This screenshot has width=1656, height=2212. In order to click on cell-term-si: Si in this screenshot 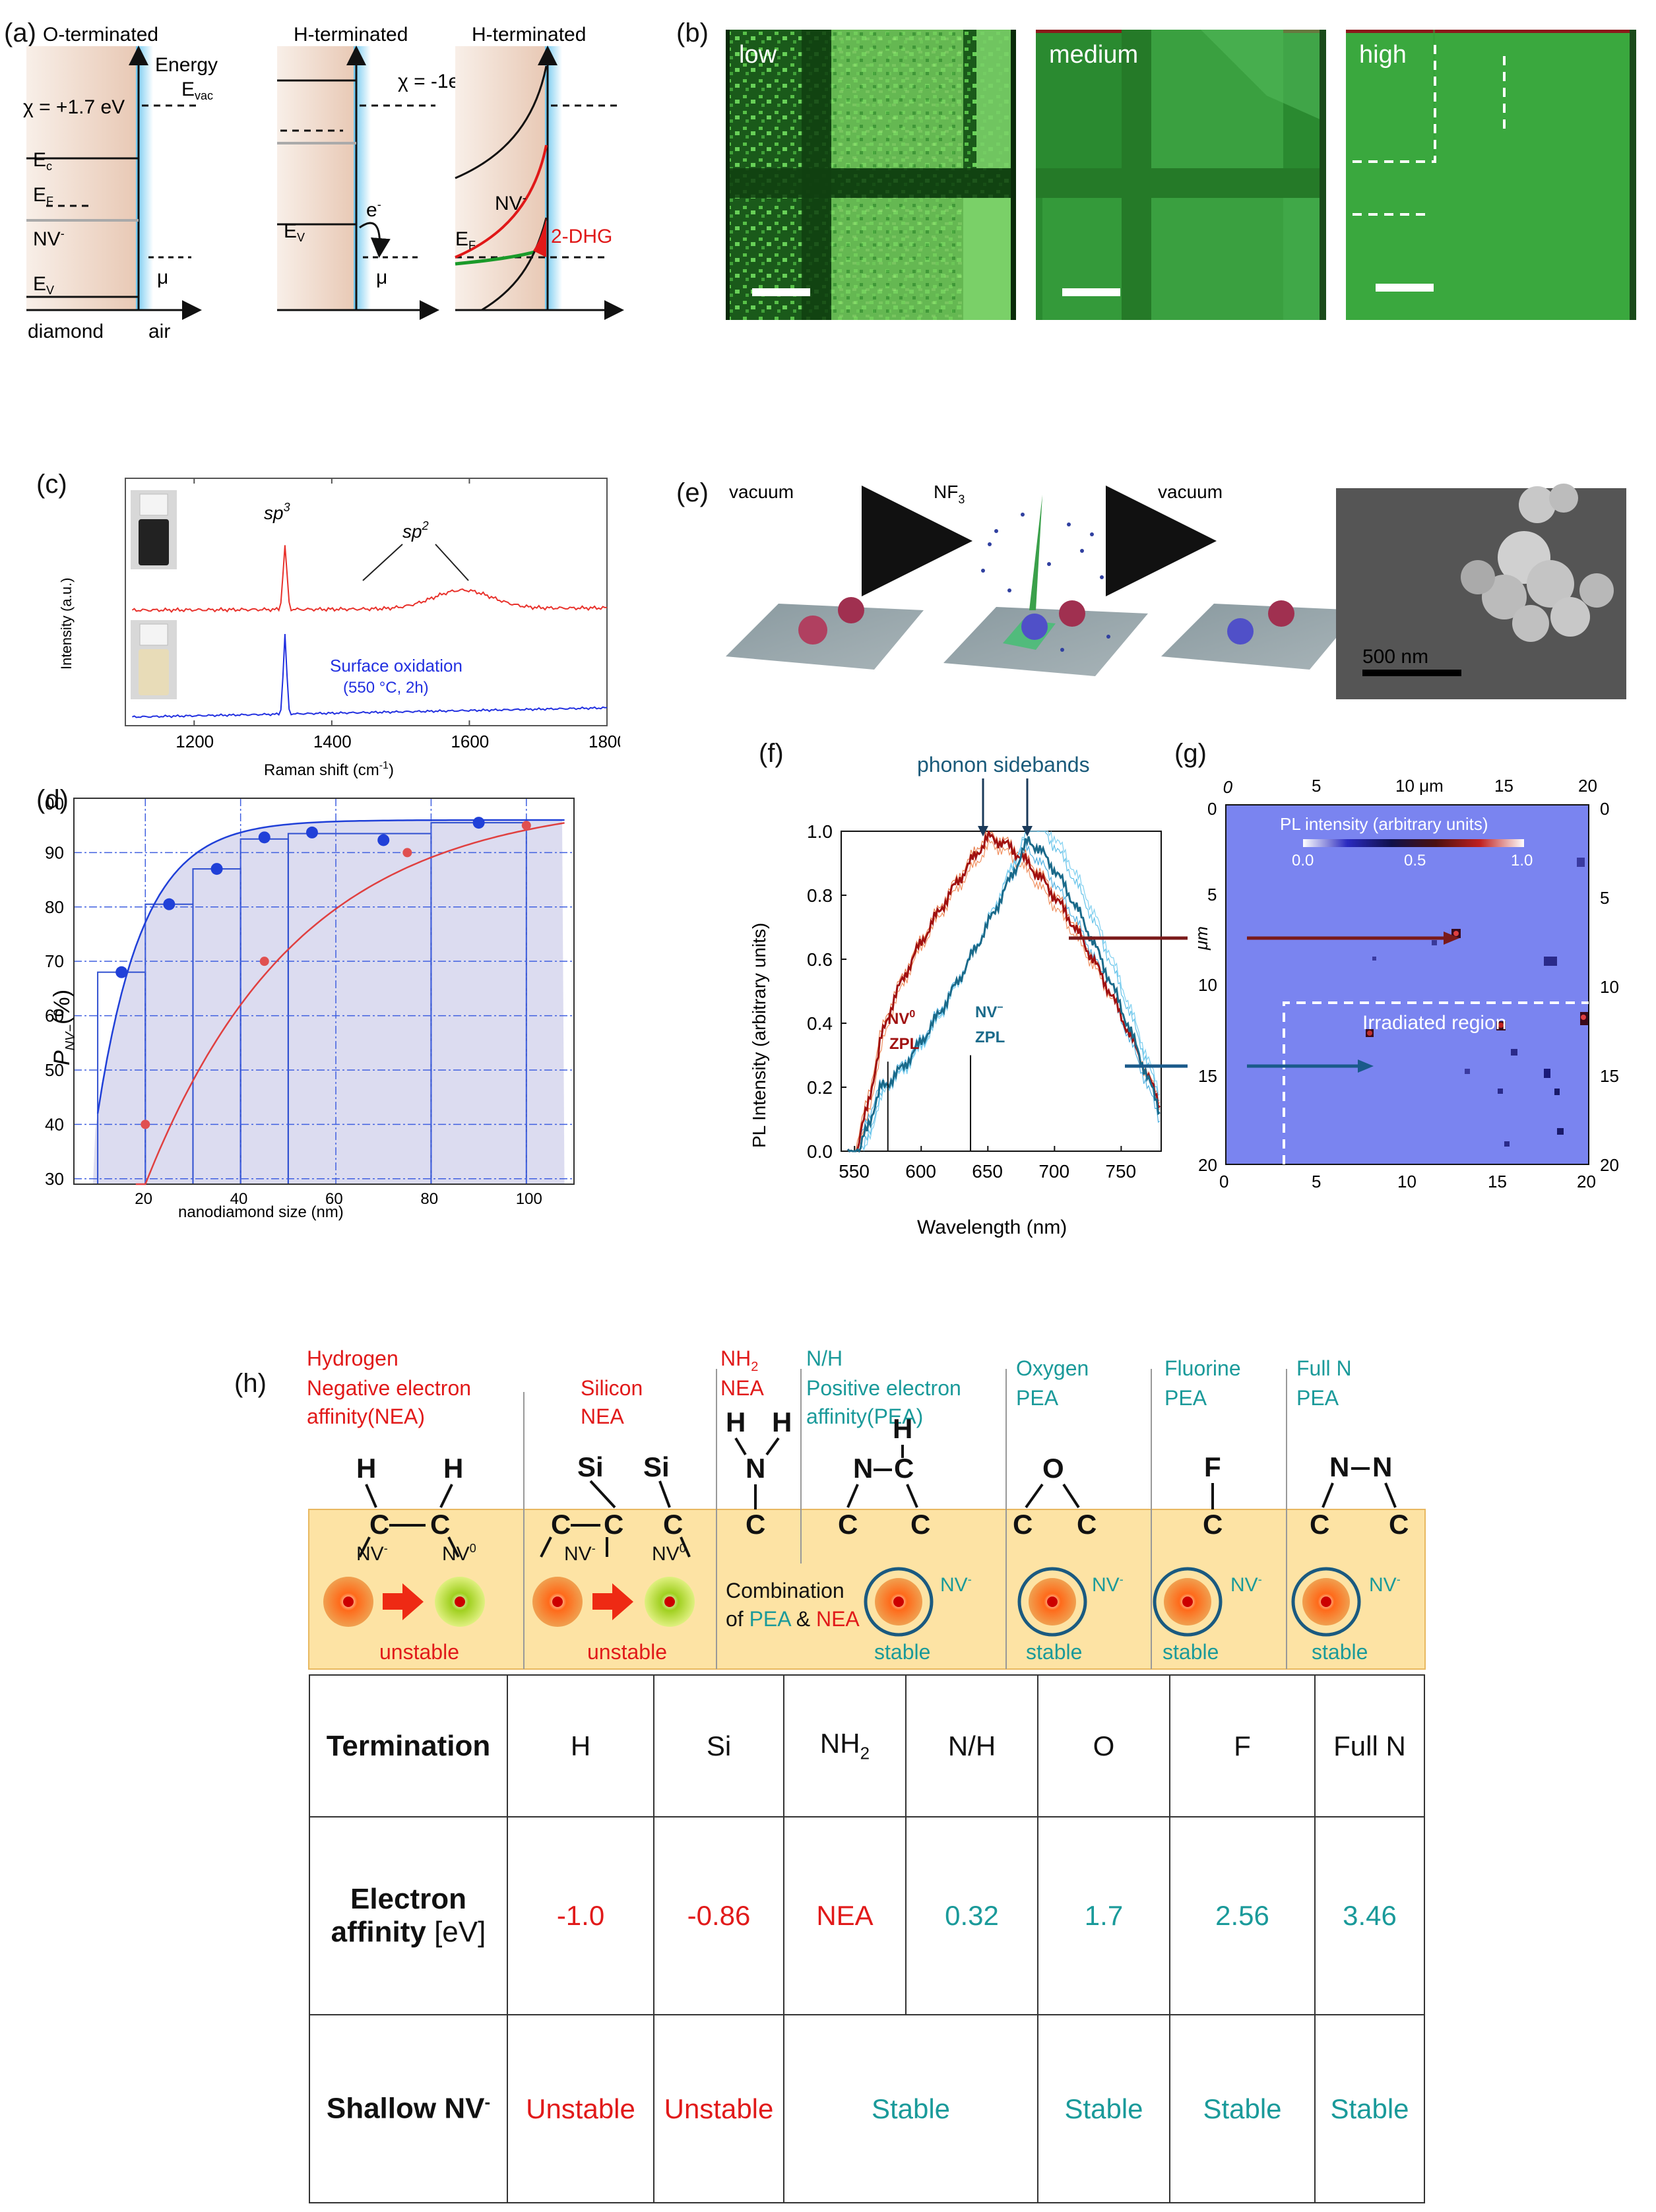, I will do `click(718, 1745)`.